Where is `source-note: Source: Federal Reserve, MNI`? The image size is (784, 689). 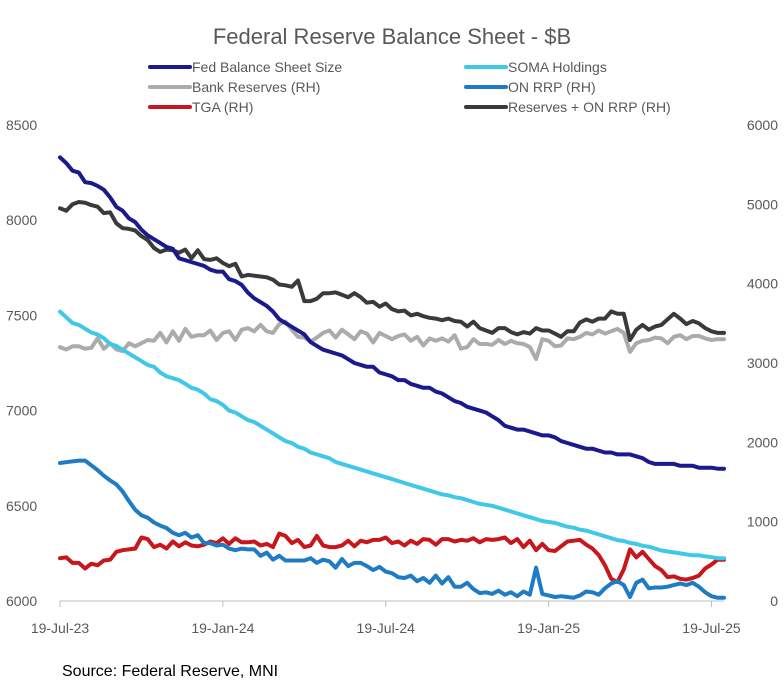
source-note: Source: Federal Reserve, MNI is located at coordinates (170, 671).